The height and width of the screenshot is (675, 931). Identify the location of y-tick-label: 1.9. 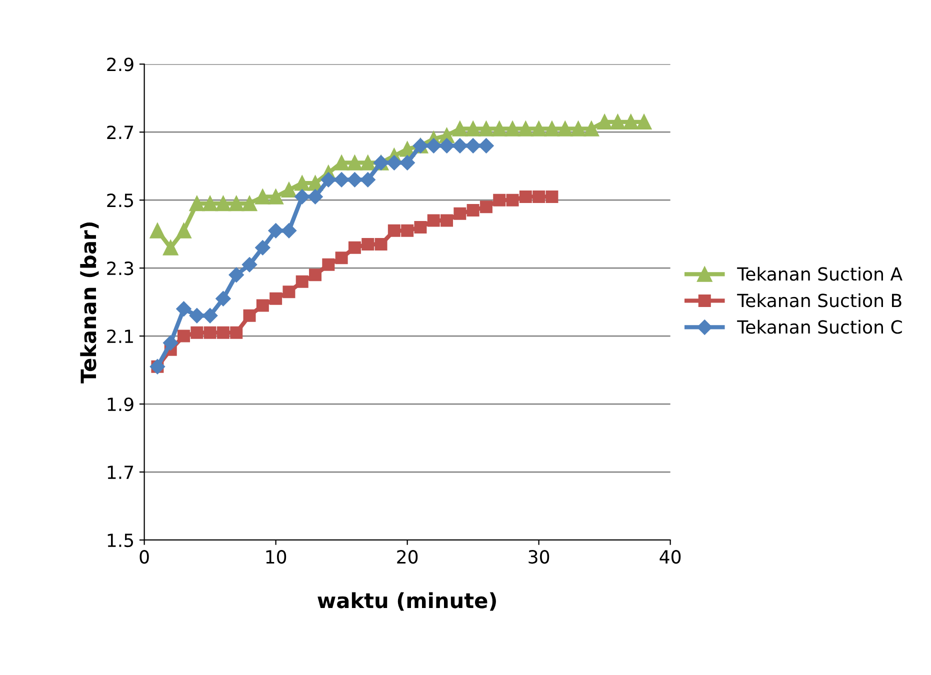
(121, 404).